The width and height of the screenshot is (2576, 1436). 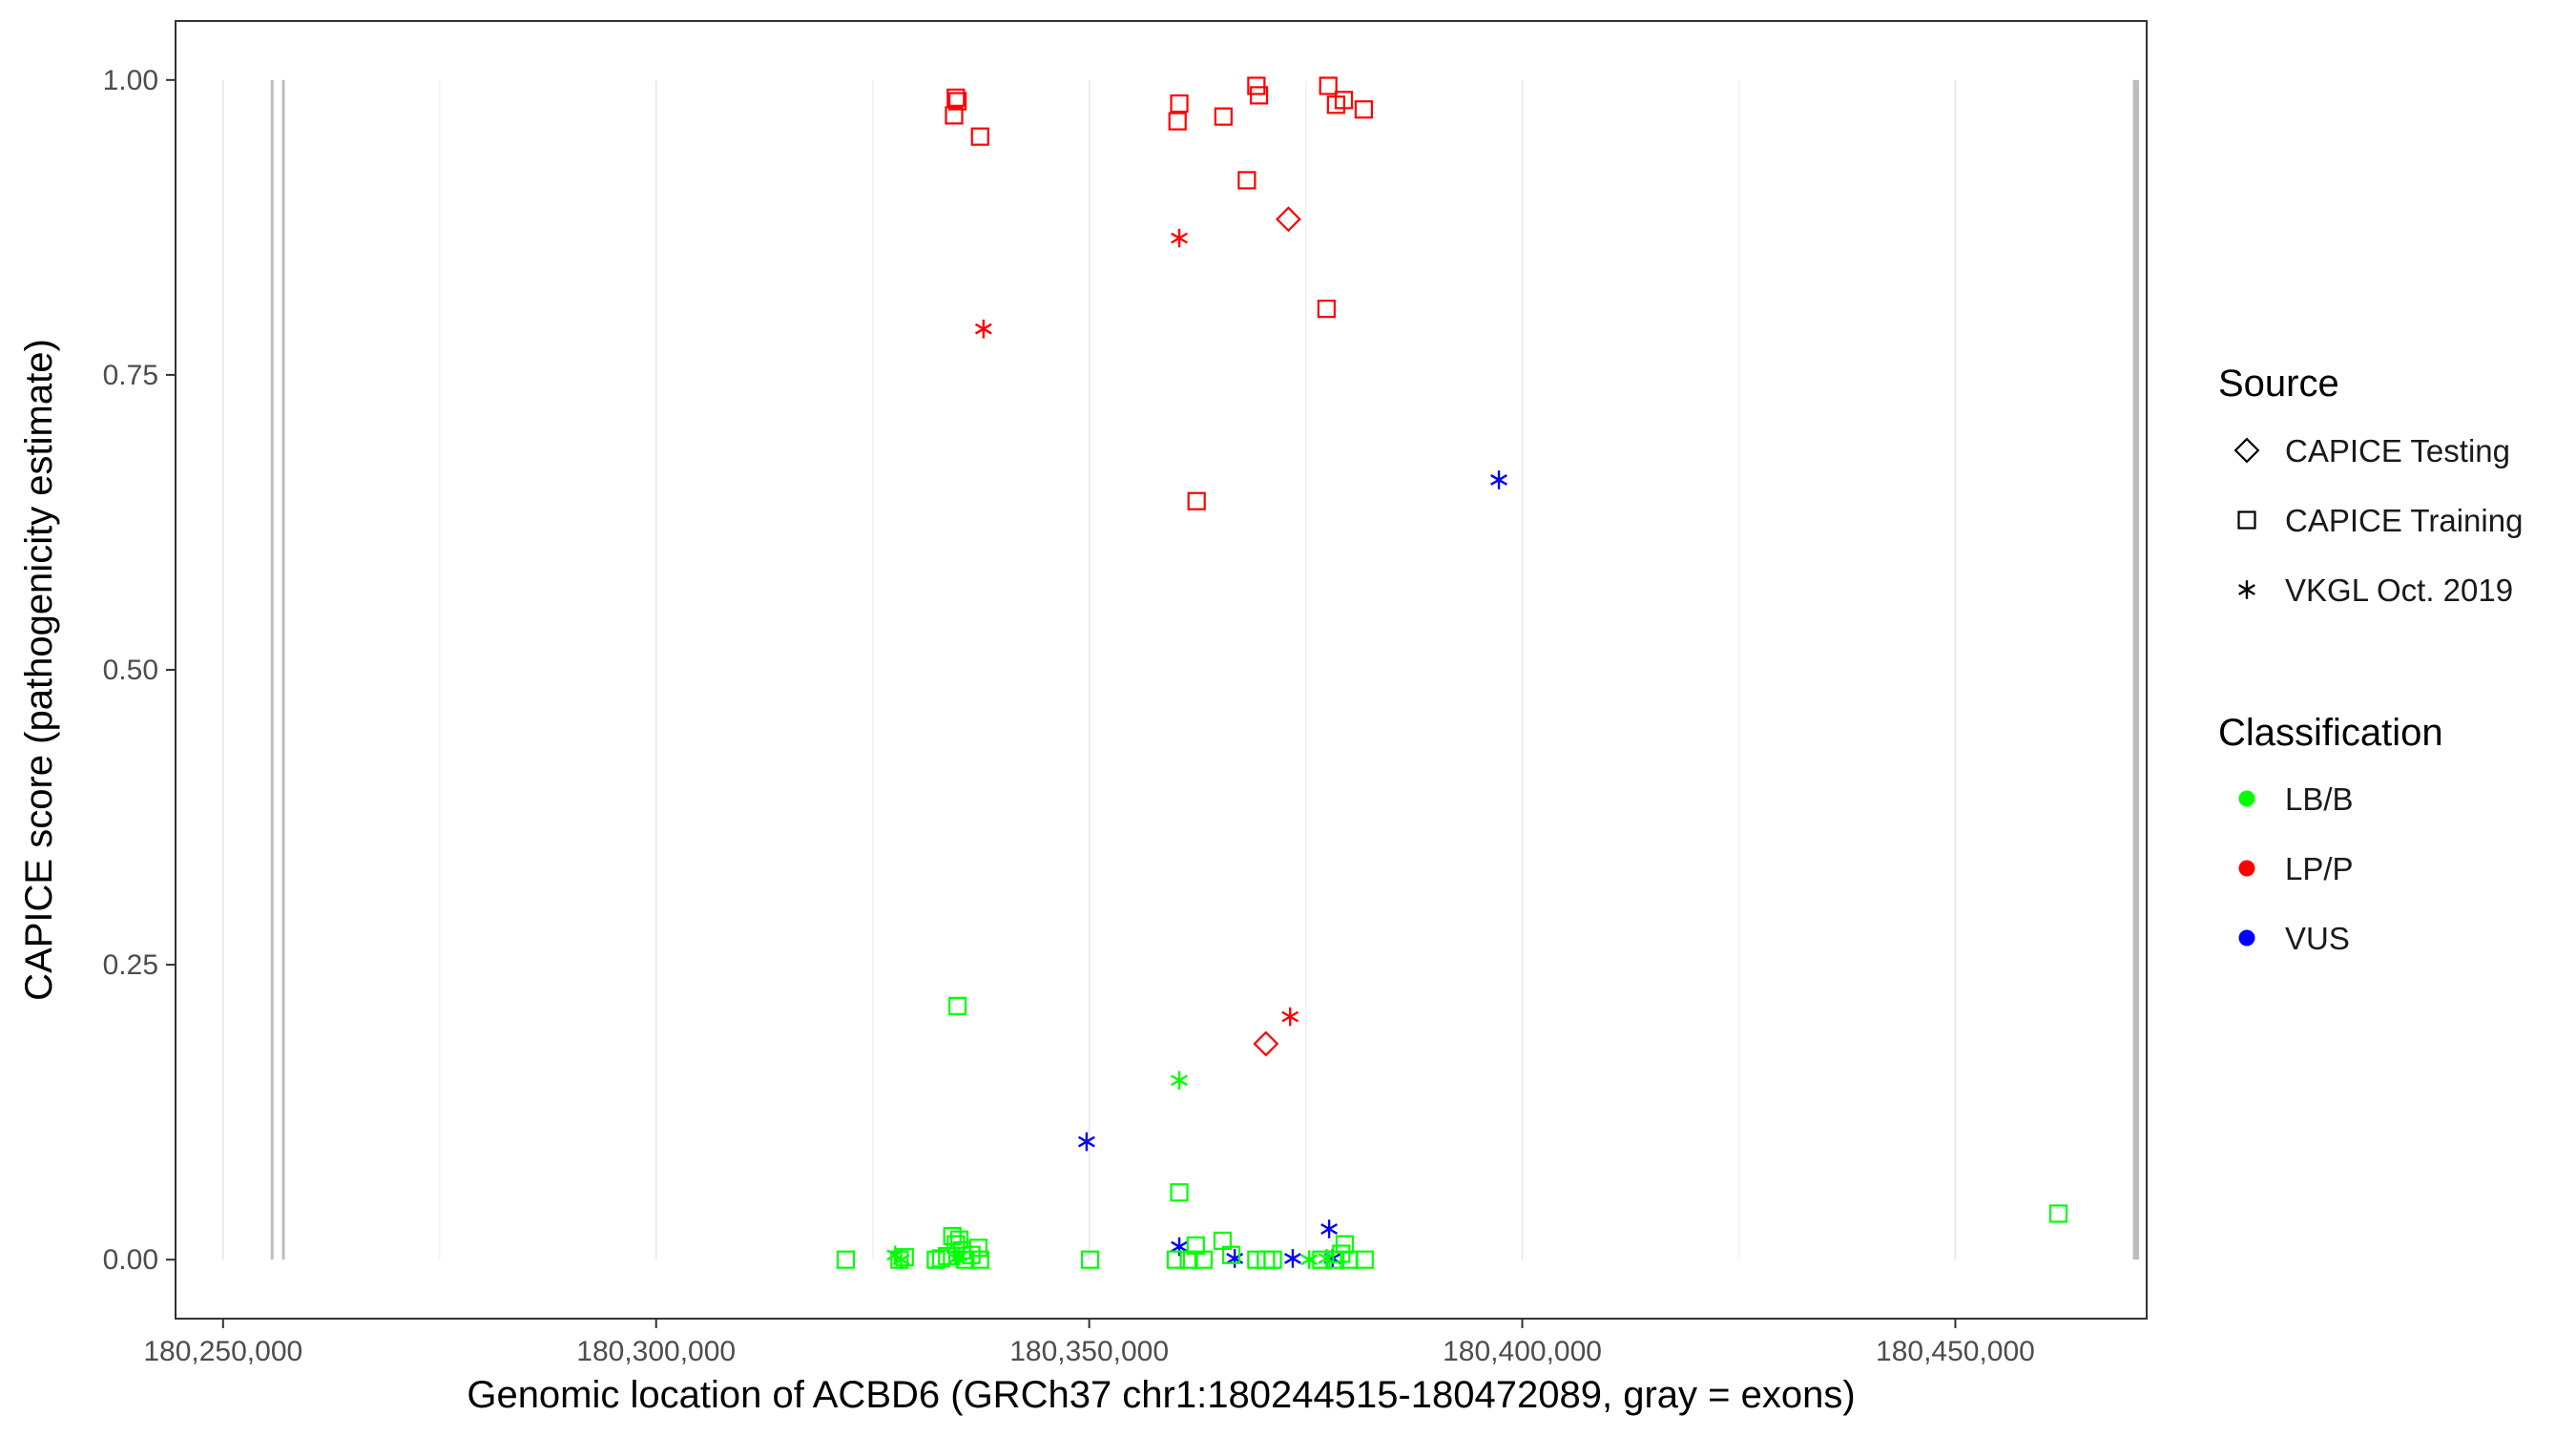 I want to click on y-tick-label: 1.00, so click(x=130, y=80).